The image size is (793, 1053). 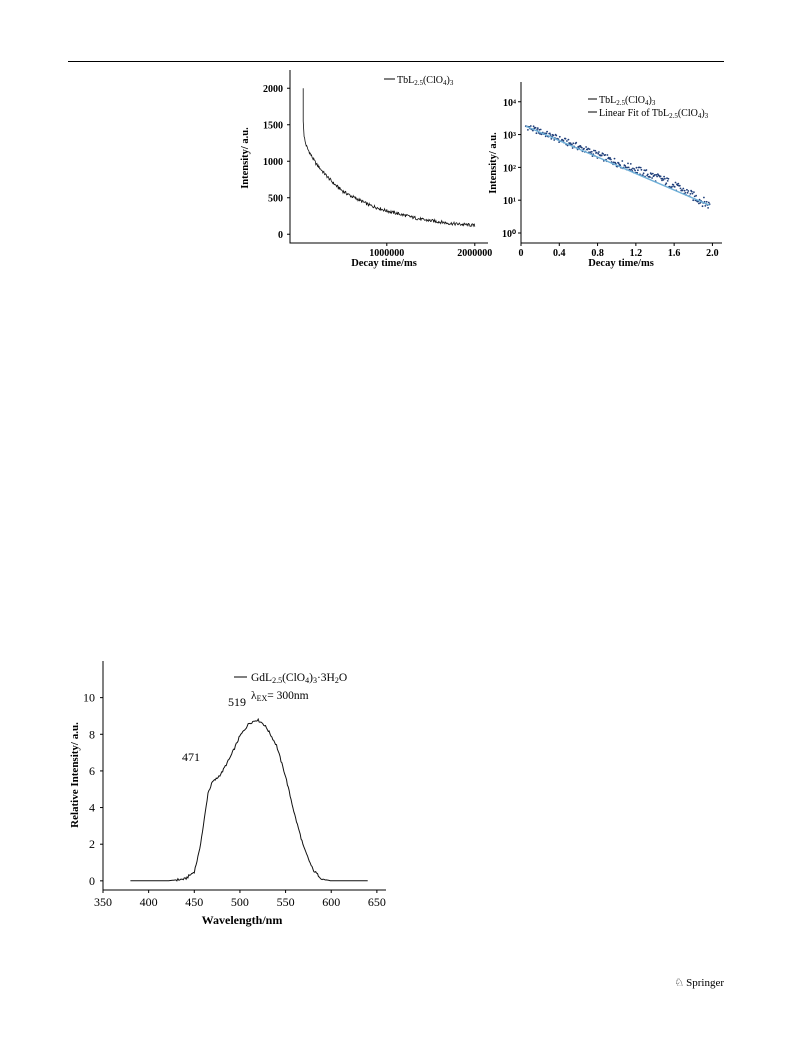 What do you see at coordinates (191, 757) in the screenshot?
I see `peak-label-471: 471` at bounding box center [191, 757].